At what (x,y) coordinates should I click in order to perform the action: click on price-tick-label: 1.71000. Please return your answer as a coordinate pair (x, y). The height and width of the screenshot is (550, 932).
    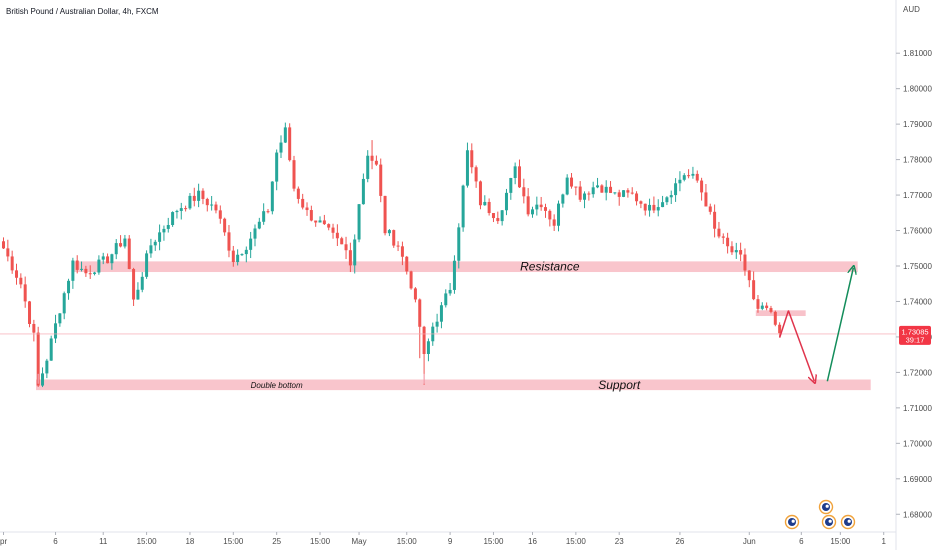
    Looking at the image, I should click on (917, 408).